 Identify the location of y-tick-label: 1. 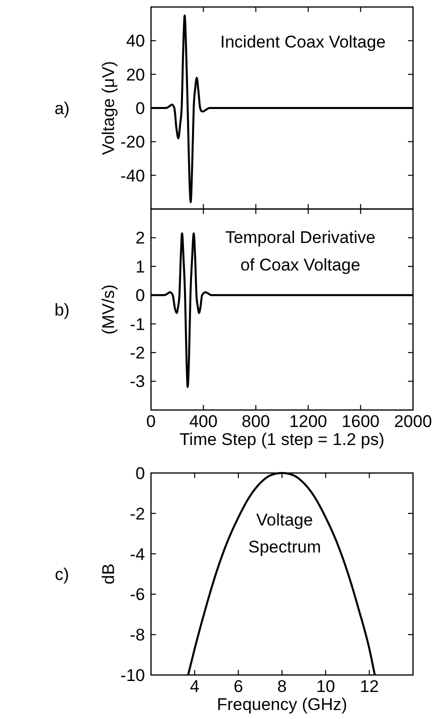
(140, 266).